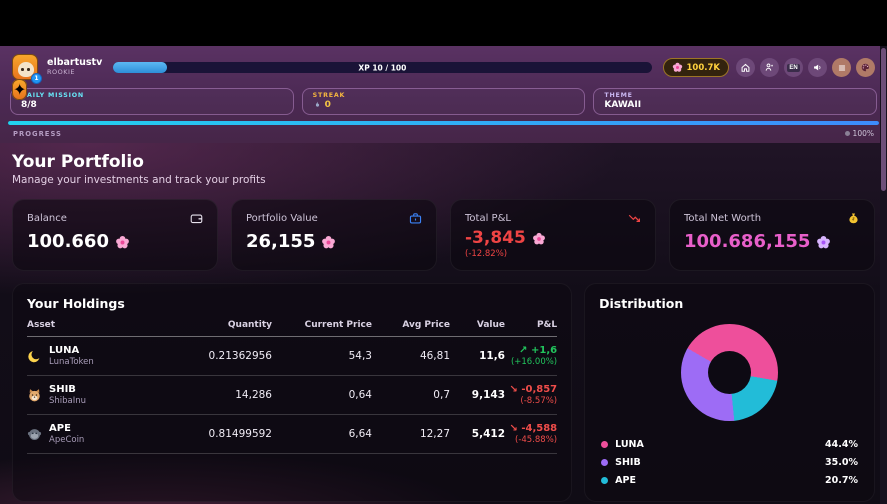 Image resolution: width=887 pixels, height=504 pixels. What do you see at coordinates (883, 275) in the screenshot?
I see `scrollbar` at bounding box center [883, 275].